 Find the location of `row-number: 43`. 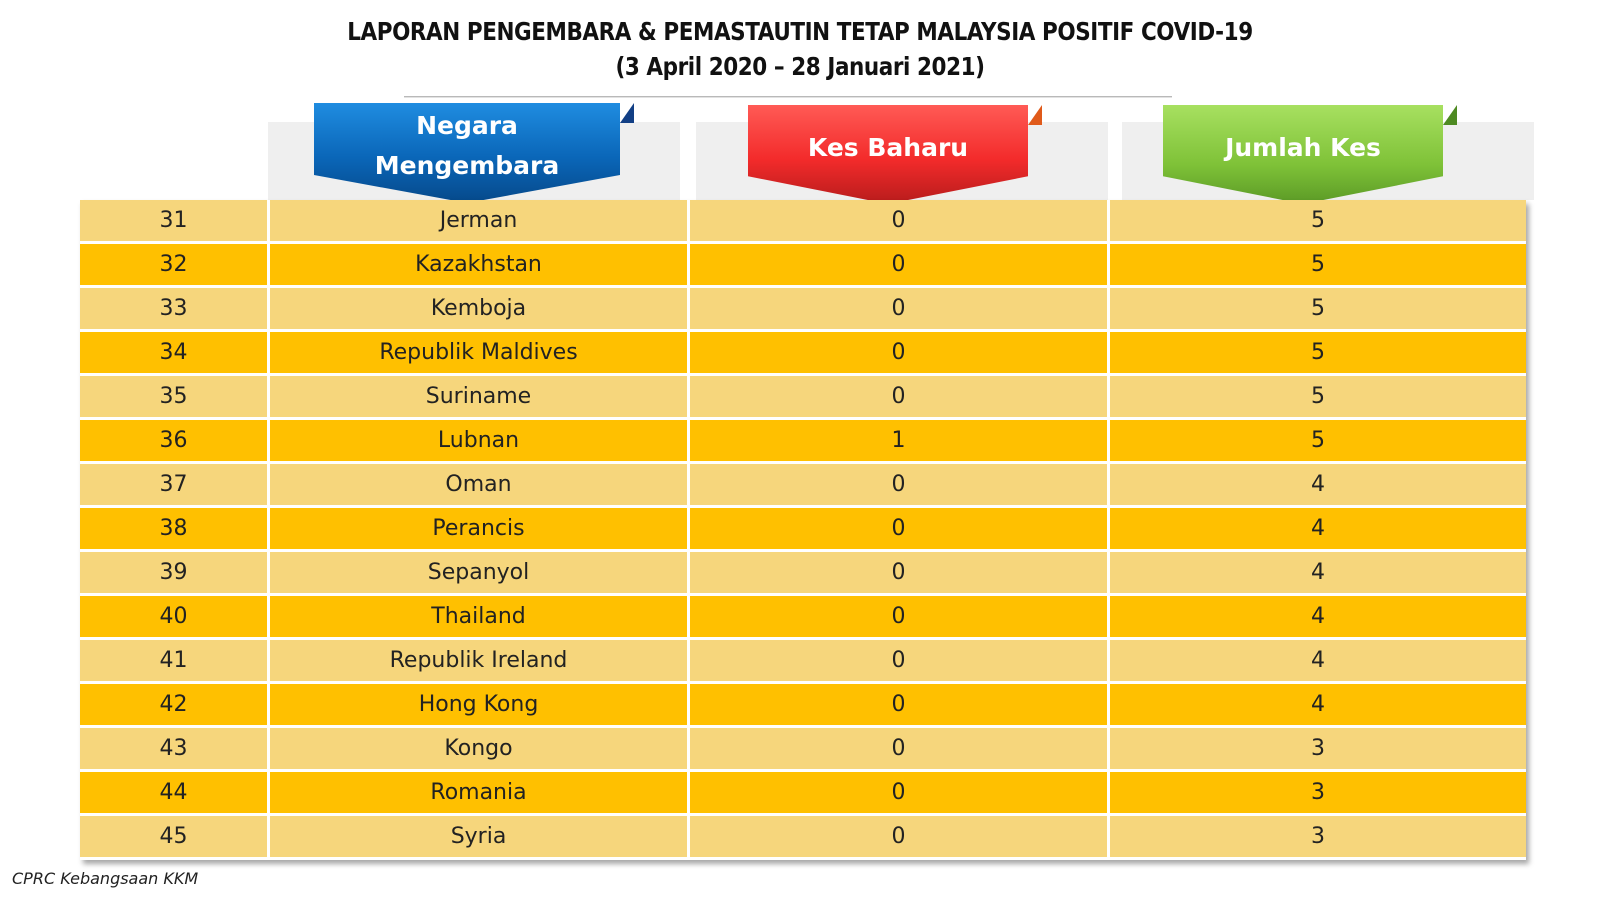

row-number: 43 is located at coordinates (175, 750).